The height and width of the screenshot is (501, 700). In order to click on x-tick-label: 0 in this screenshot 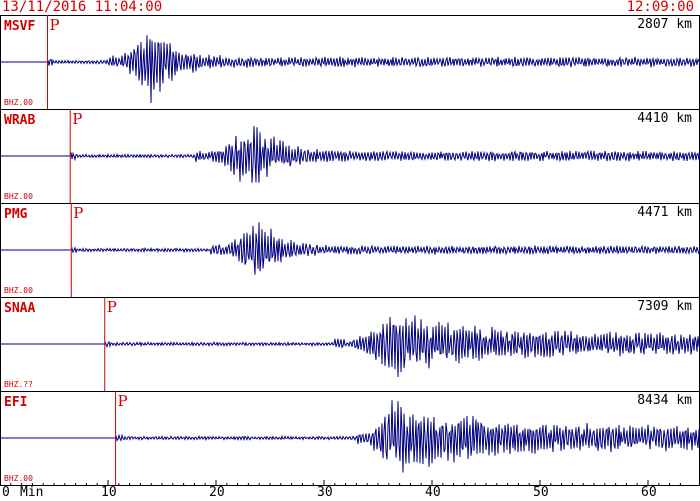, I will do `click(6, 492)`.